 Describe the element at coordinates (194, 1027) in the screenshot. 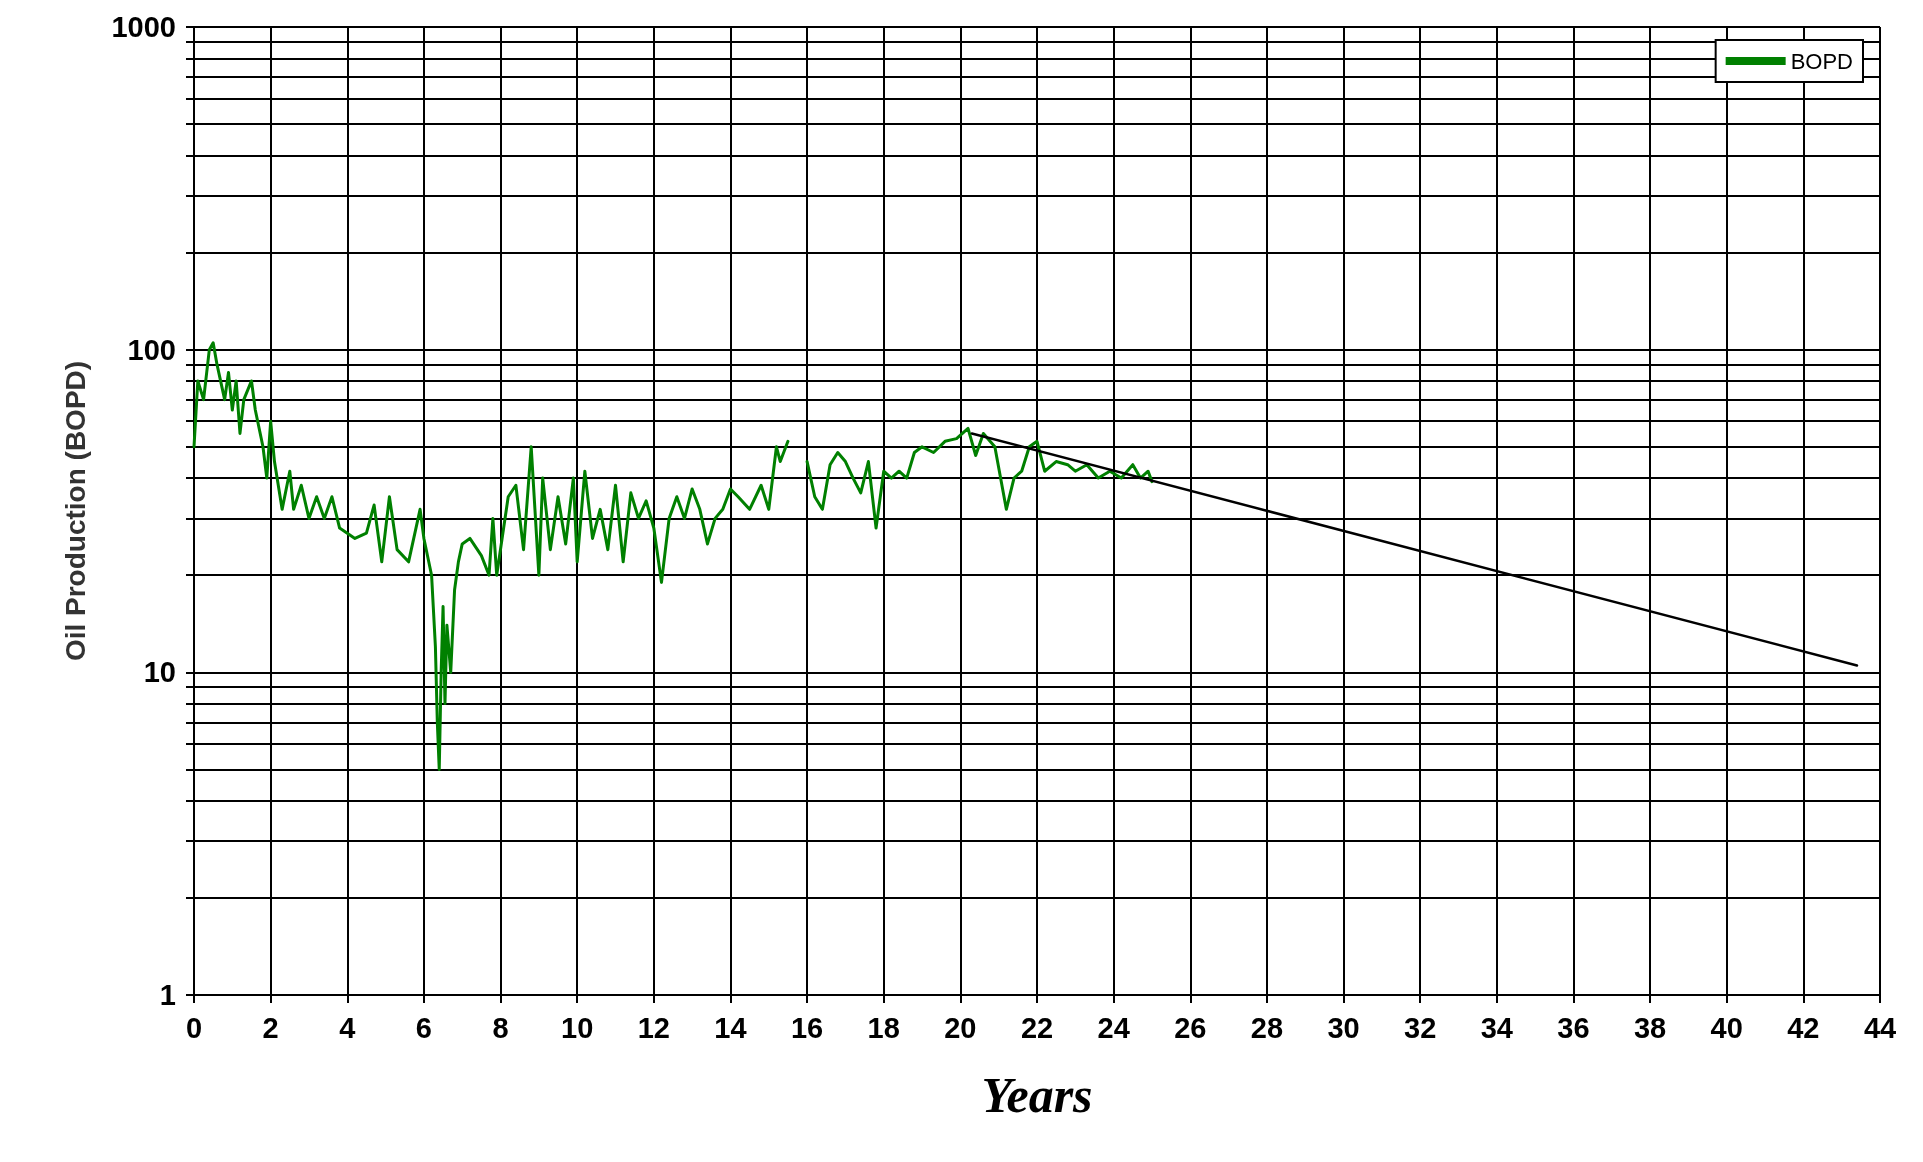

I see `x-tick-label: 0` at that location.